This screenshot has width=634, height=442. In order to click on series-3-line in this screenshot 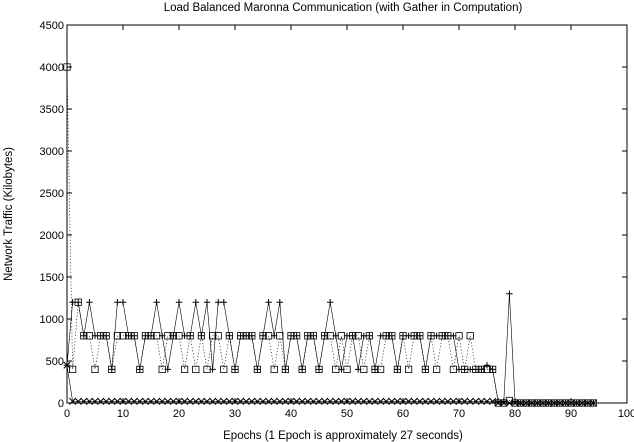, I will do `click(330, 384)`.